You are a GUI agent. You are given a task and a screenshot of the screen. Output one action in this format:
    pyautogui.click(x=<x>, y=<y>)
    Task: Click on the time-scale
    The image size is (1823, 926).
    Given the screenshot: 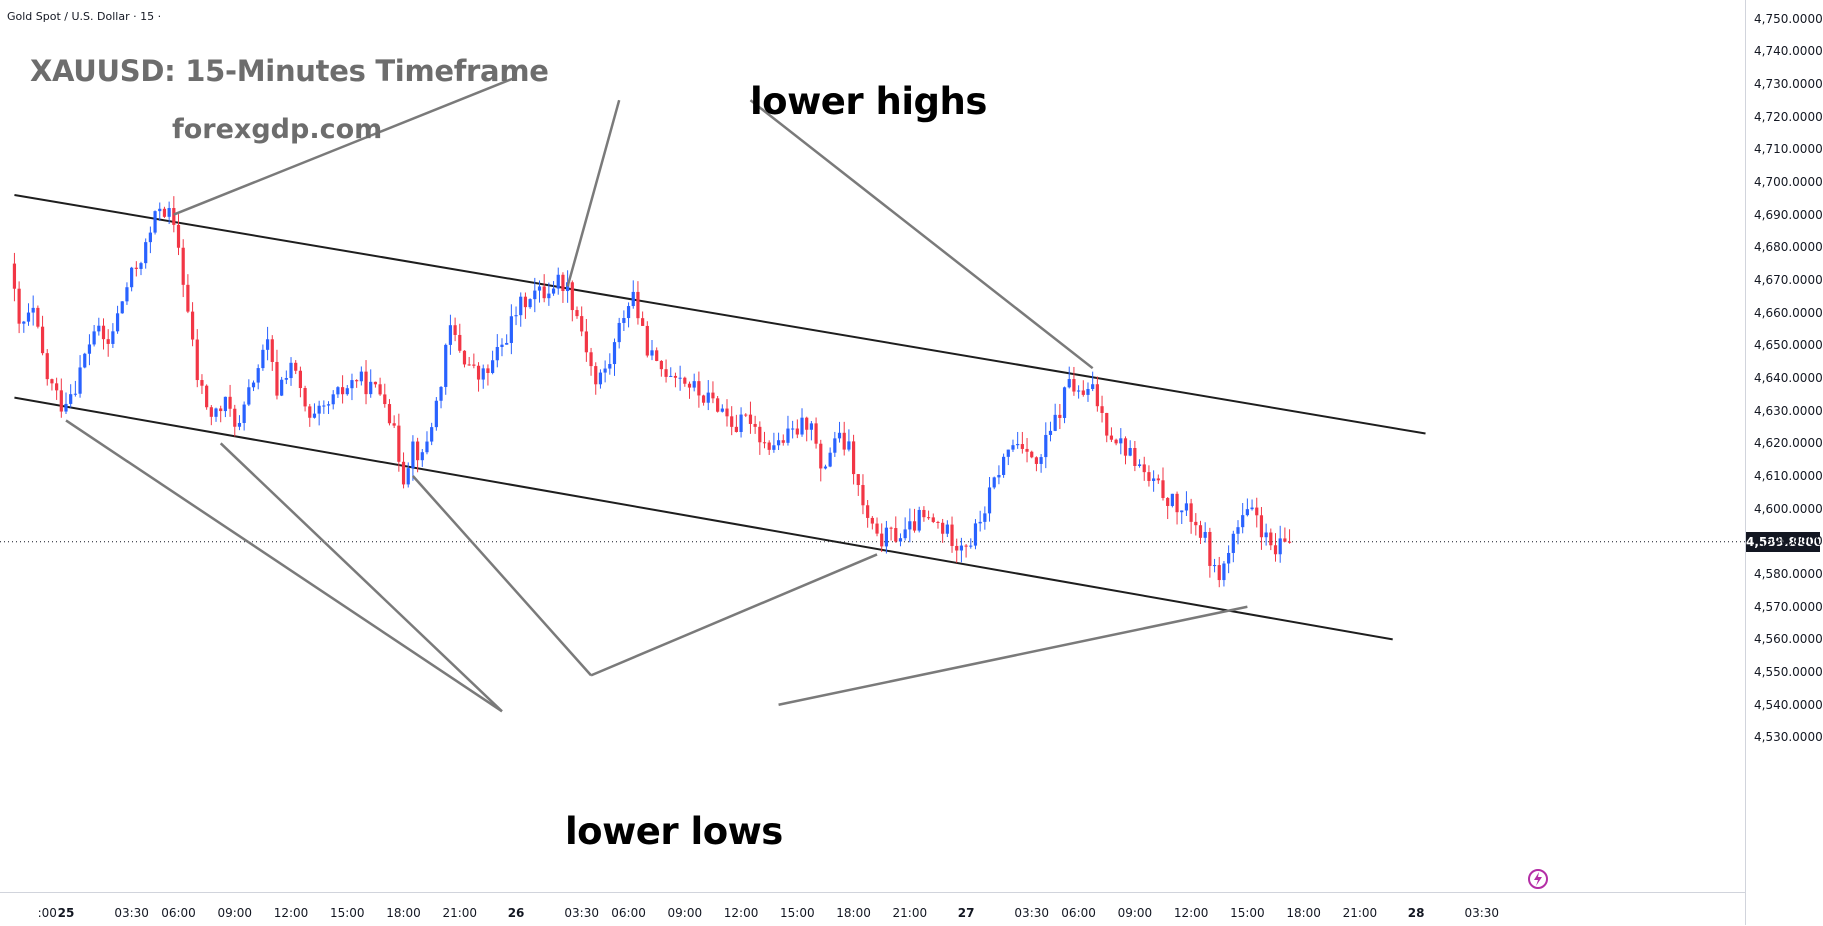 What is the action you would take?
    pyautogui.click(x=872, y=909)
    